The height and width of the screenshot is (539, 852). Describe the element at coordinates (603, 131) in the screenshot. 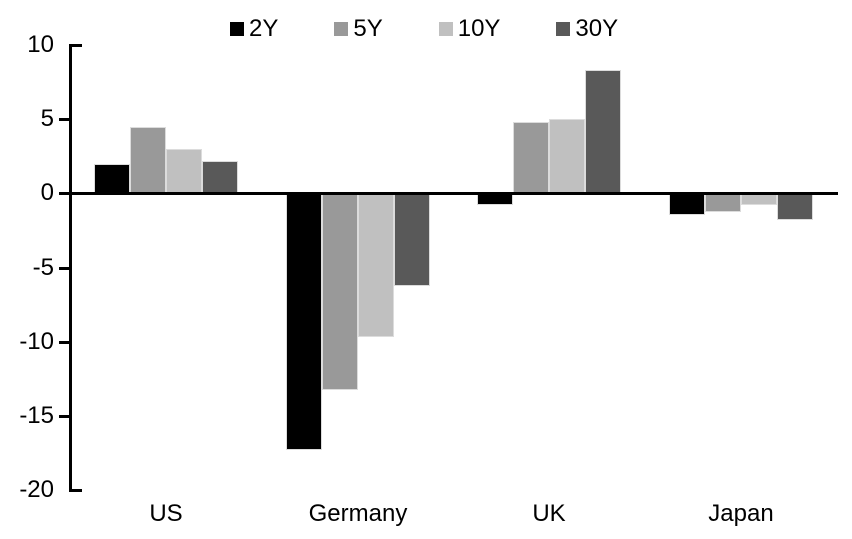

I see `bar-uk-30y` at that location.